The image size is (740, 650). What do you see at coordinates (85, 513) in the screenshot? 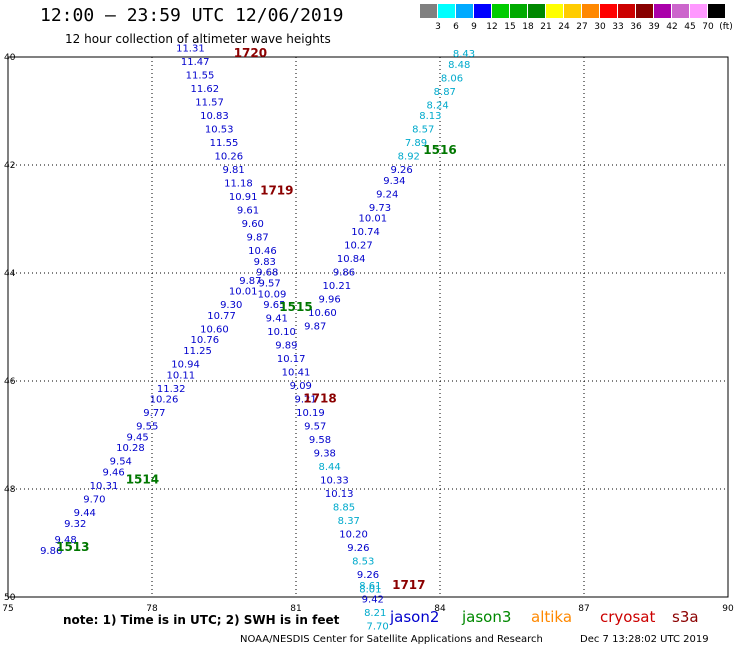
I see `wave-height-reading: 9.44` at bounding box center [85, 513].